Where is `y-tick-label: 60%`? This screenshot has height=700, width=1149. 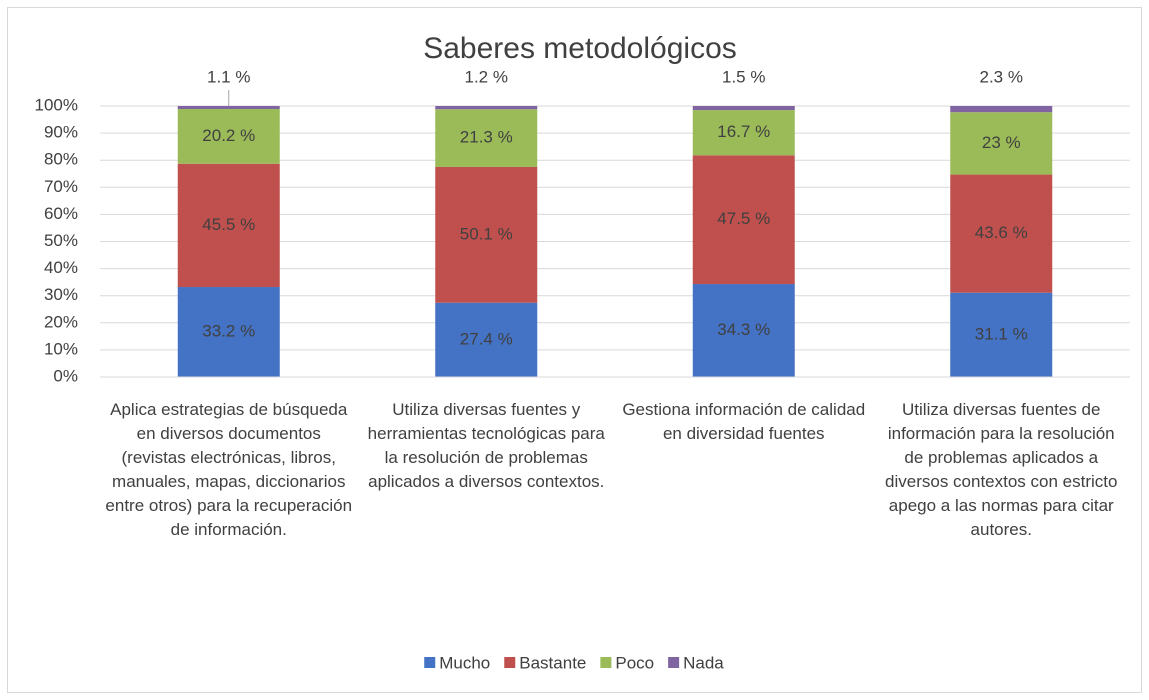 y-tick-label: 60% is located at coordinates (61, 213).